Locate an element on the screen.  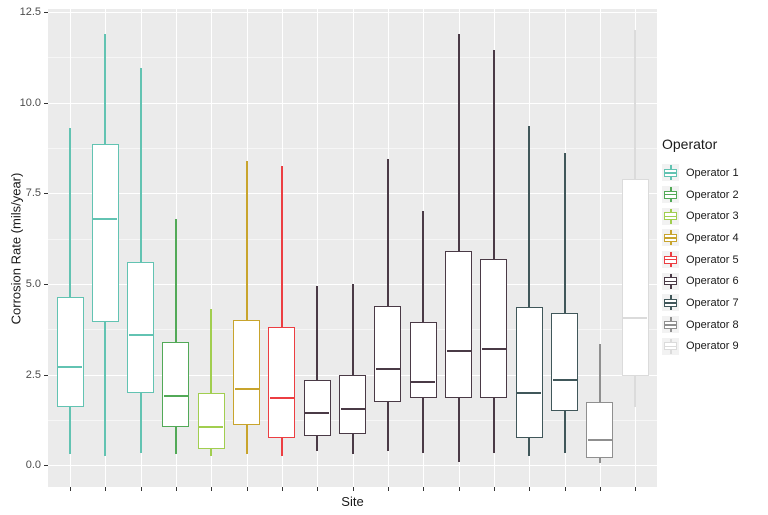
legend-entry: Operator 5 is located at coordinates (714, 260).